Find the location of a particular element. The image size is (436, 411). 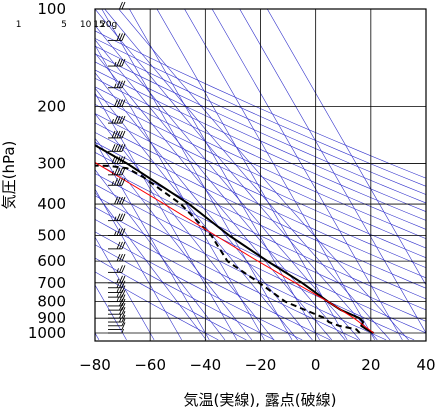

mixing-ratio-label: 20g is located at coordinates (108, 25).